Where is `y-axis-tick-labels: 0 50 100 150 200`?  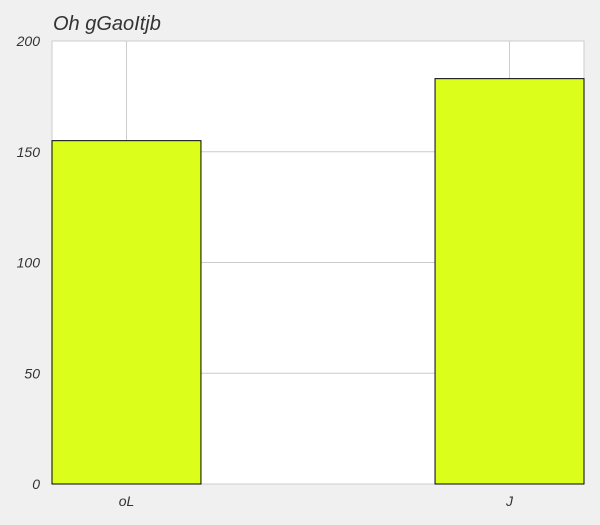 y-axis-tick-labels: 0 50 100 150 200 is located at coordinates (28, 262).